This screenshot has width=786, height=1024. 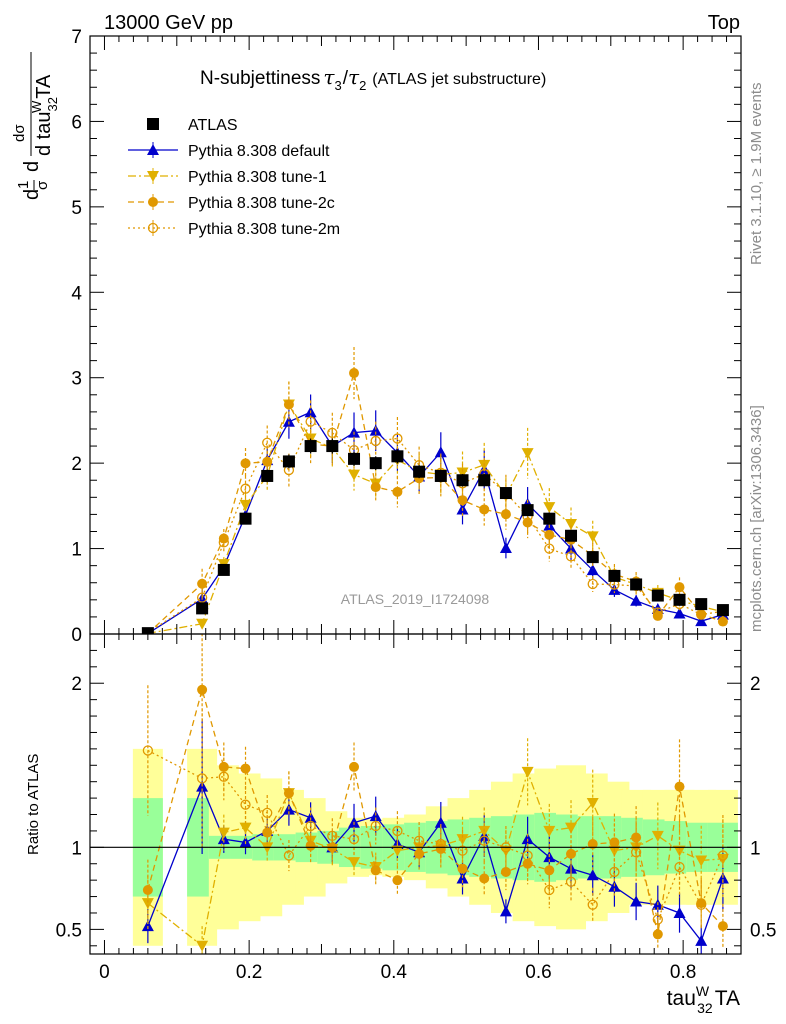 What do you see at coordinates (755, 684) in the screenshot?
I see `ratio-y-tick-label-right: 2` at bounding box center [755, 684].